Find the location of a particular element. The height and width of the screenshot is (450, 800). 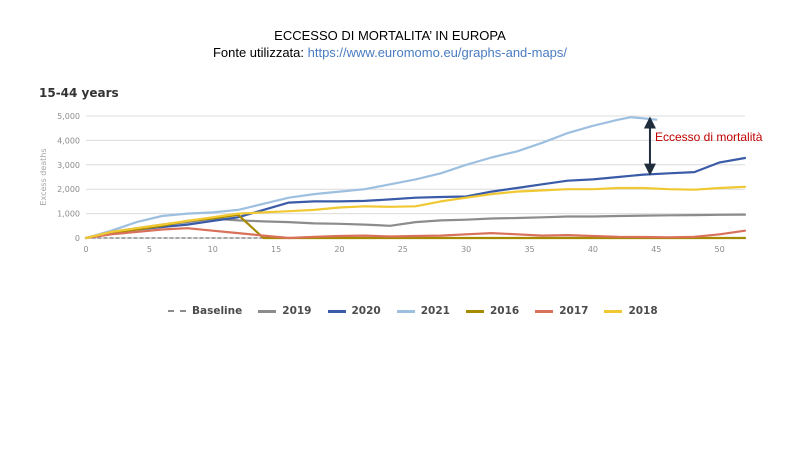

series-line-2017 is located at coordinates (415, 233).